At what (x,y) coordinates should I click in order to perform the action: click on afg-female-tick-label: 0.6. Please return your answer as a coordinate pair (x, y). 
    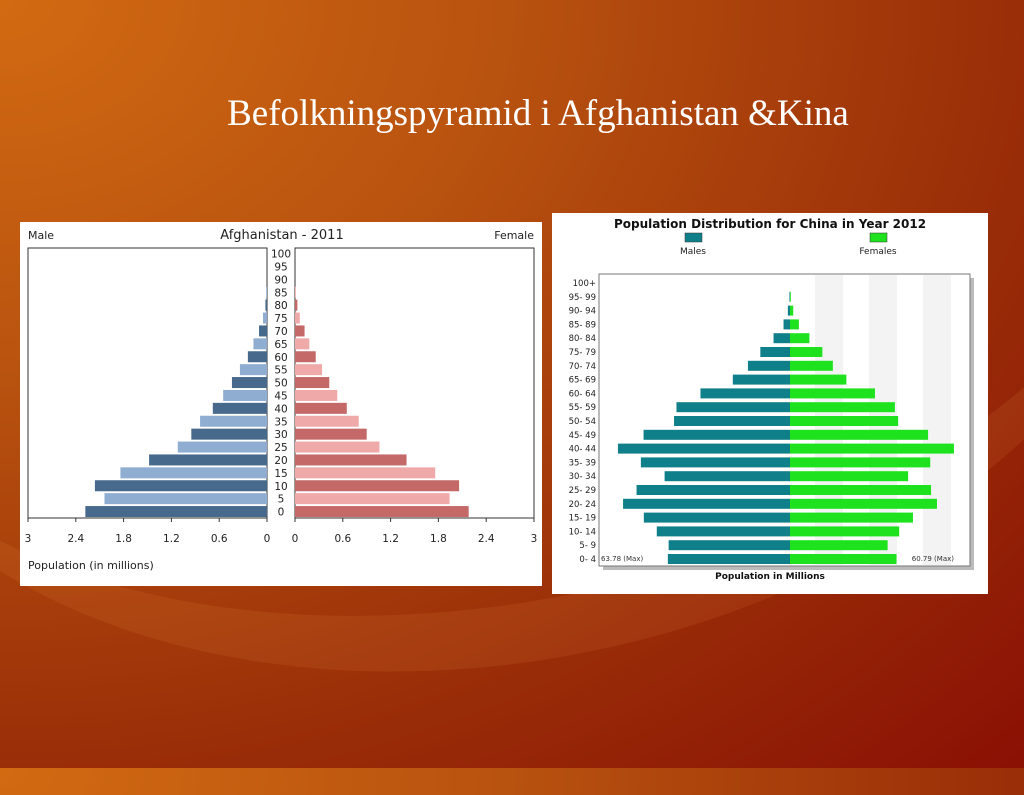
    Looking at the image, I should click on (342, 539).